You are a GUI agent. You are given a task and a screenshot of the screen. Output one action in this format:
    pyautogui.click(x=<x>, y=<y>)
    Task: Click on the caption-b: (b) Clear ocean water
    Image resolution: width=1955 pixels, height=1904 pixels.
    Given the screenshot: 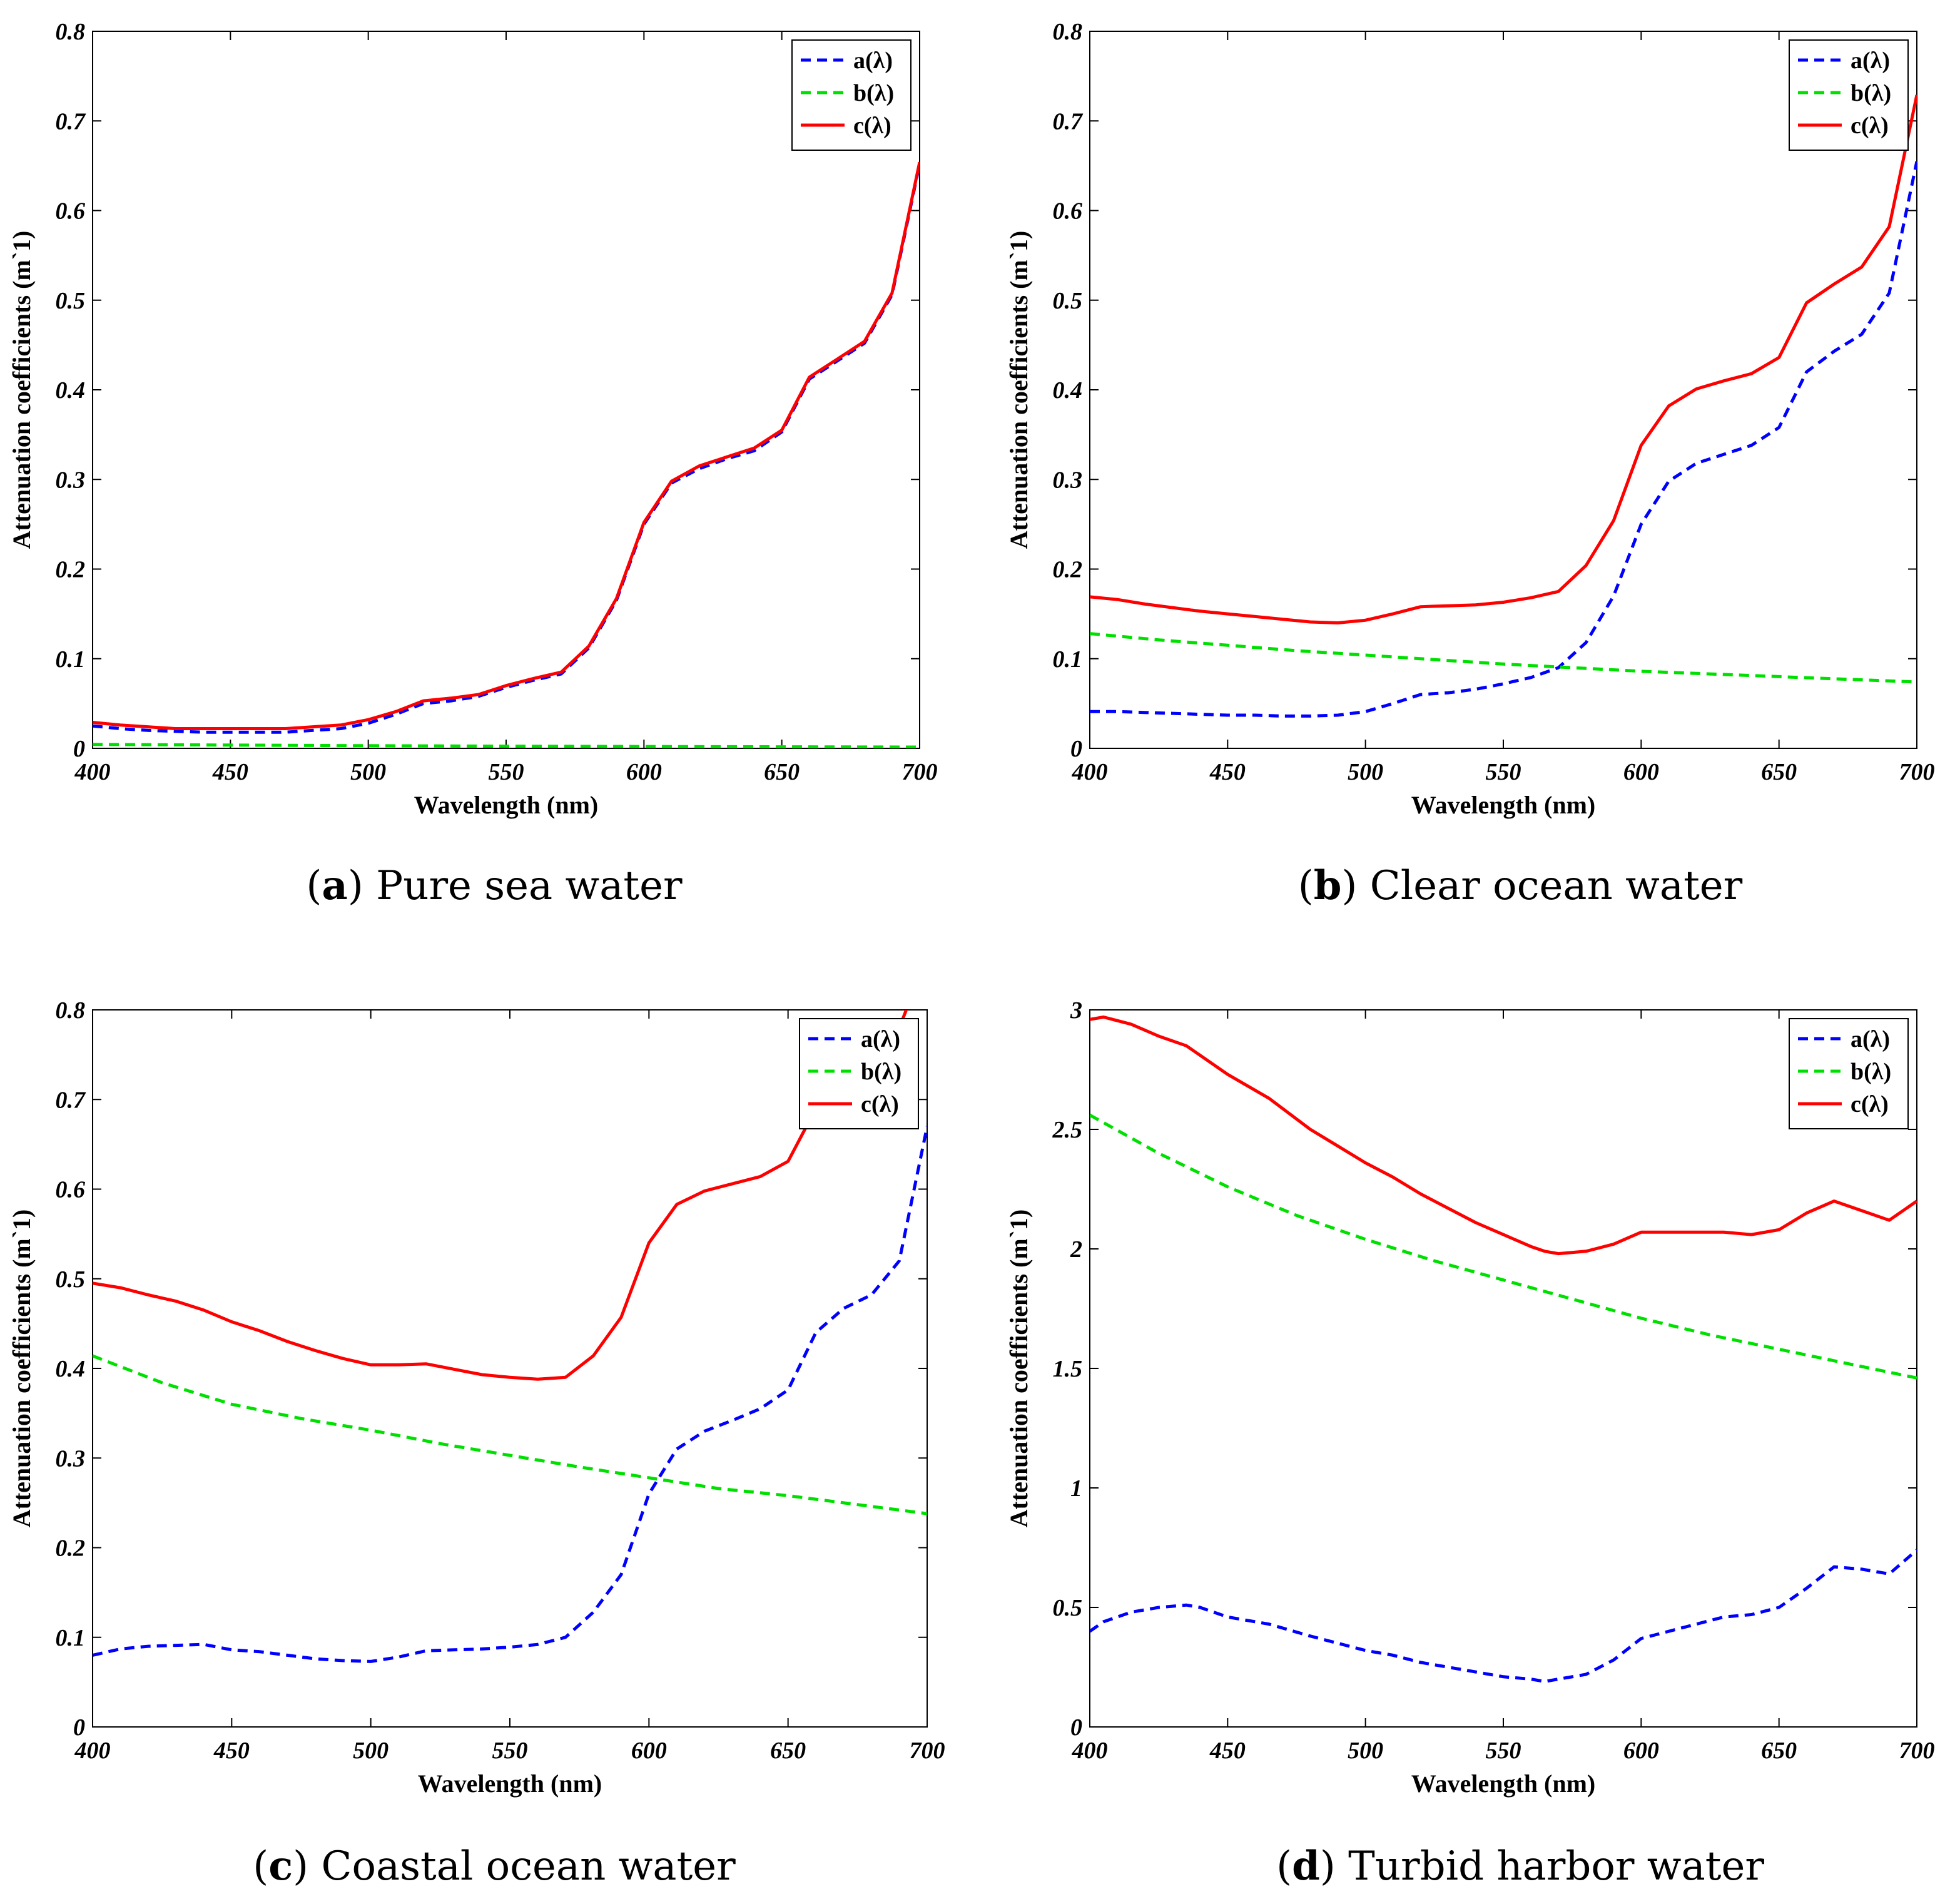 What is the action you would take?
    pyautogui.click(x=1520, y=885)
    